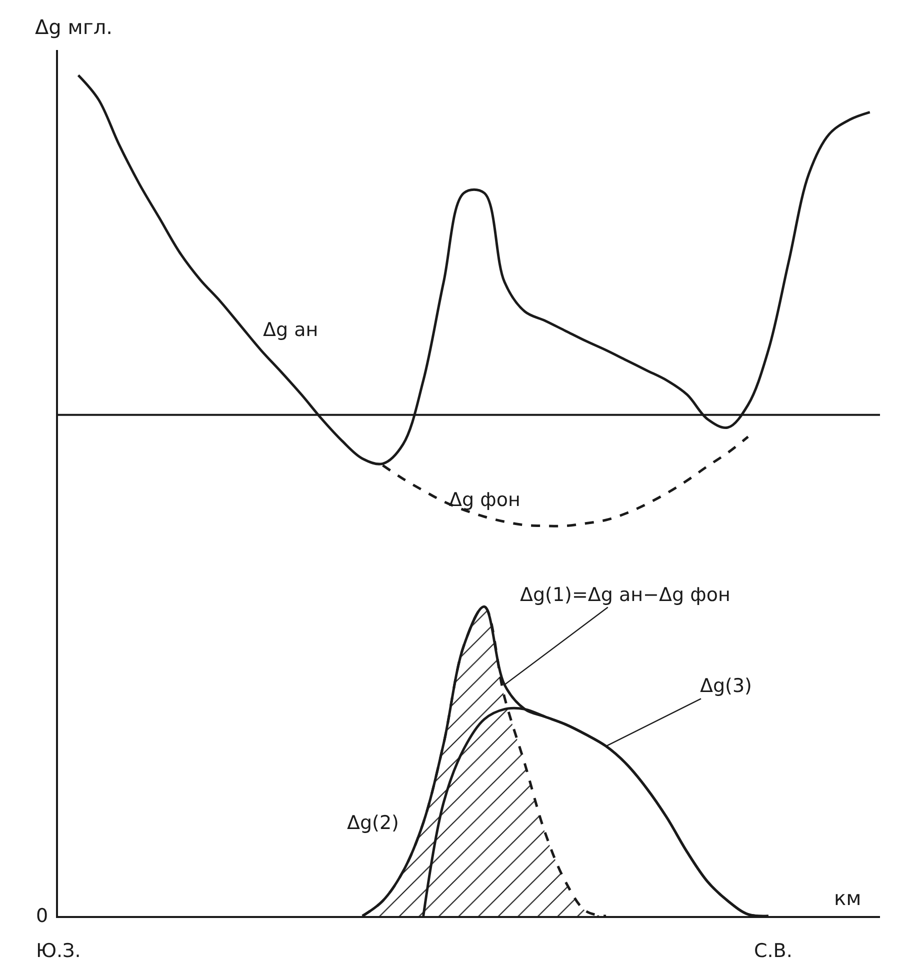 Image resolution: width=898 pixels, height=976 pixels. I want to click on text: Ю.З., so click(58, 951).